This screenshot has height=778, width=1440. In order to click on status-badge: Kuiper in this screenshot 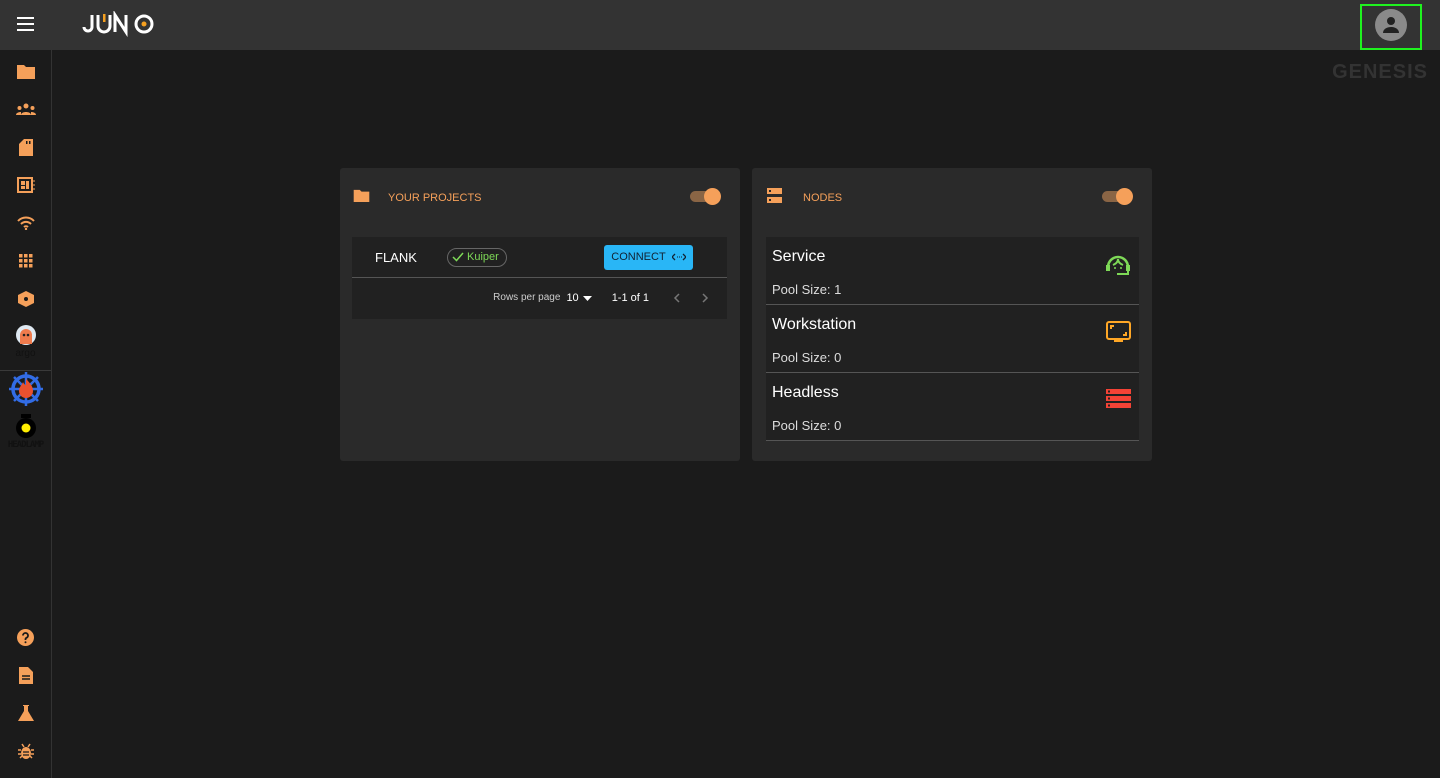, I will do `click(477, 257)`.